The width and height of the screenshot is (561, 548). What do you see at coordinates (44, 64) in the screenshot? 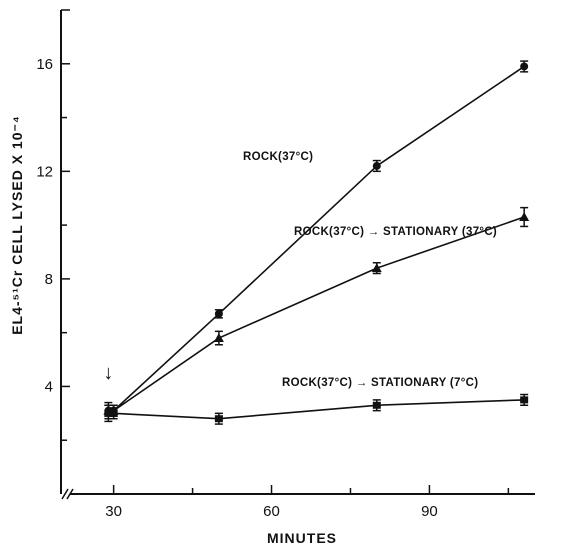
I see `y-tick-label: 16` at bounding box center [44, 64].